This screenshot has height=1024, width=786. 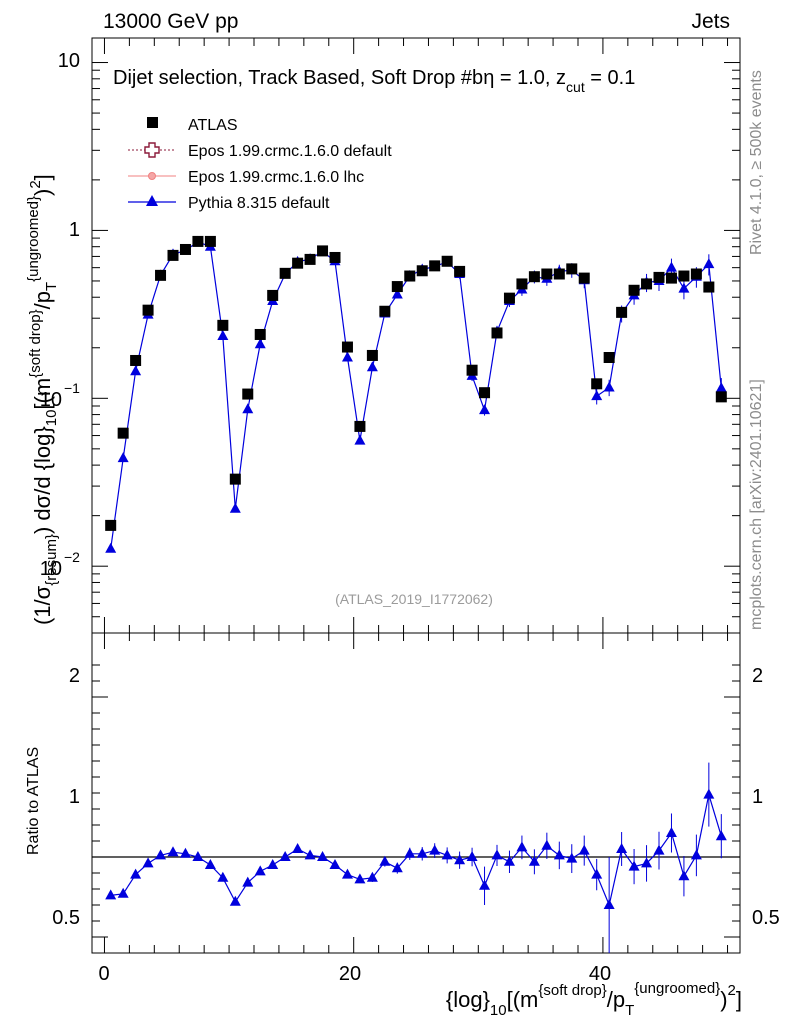 I want to click on ratio-tick-1-left: 1, so click(x=74, y=797).